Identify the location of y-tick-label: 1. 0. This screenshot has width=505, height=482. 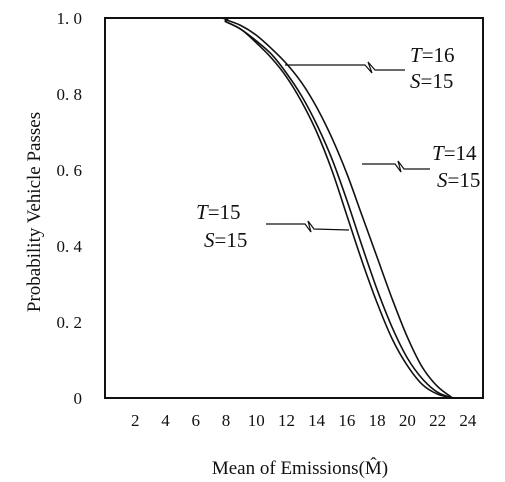
(70, 18).